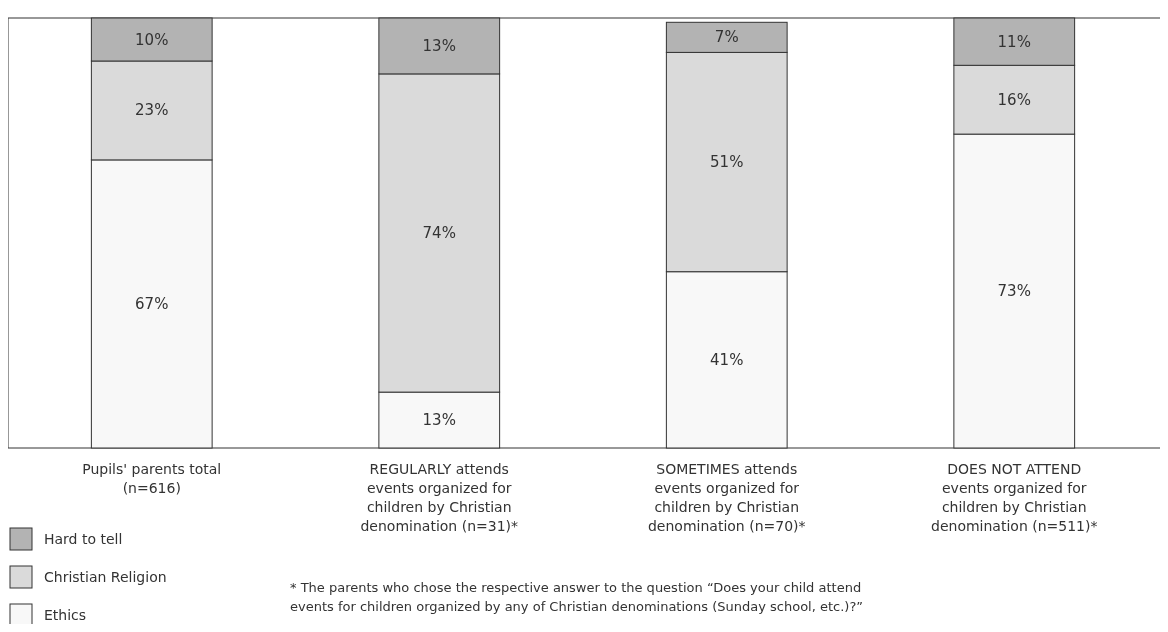 This screenshot has height=632, width=1168. I want to click on data-label: 73%, so click(1014, 291).